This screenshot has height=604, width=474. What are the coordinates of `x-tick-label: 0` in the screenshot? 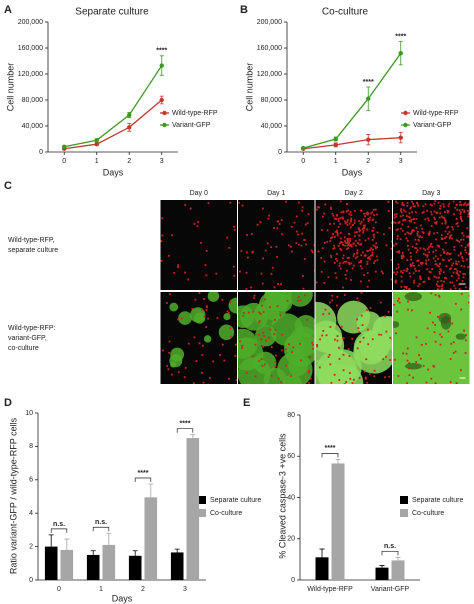 It's located at (64, 161).